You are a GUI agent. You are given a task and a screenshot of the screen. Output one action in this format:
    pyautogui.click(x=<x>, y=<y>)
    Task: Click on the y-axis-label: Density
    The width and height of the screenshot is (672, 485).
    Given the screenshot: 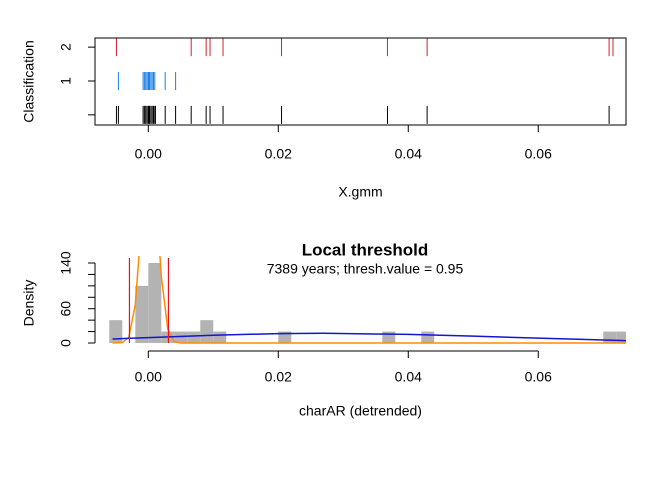 What is the action you would take?
    pyautogui.click(x=29, y=303)
    